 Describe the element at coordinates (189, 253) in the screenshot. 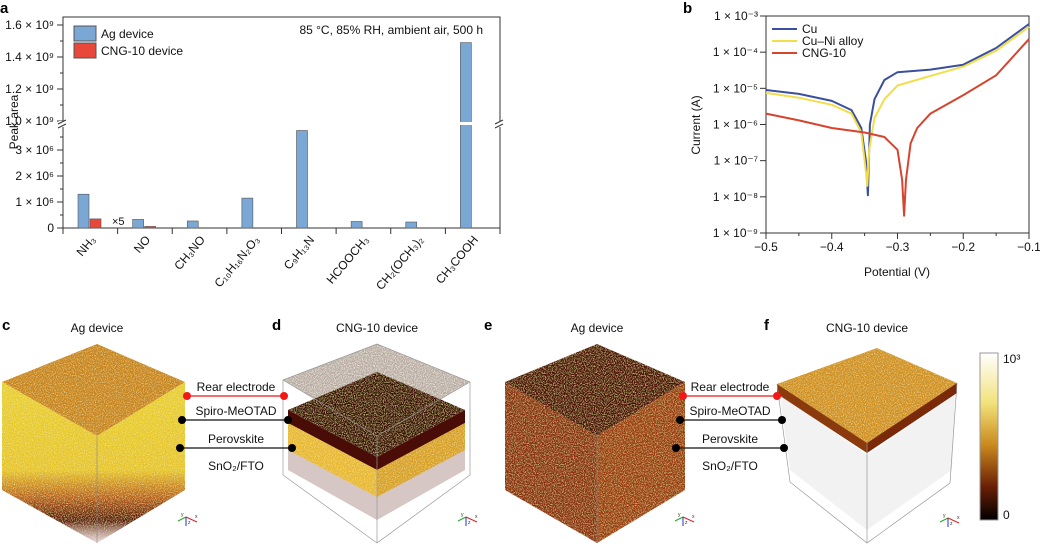

I see `x-tick-label: CH₃NO` at that location.